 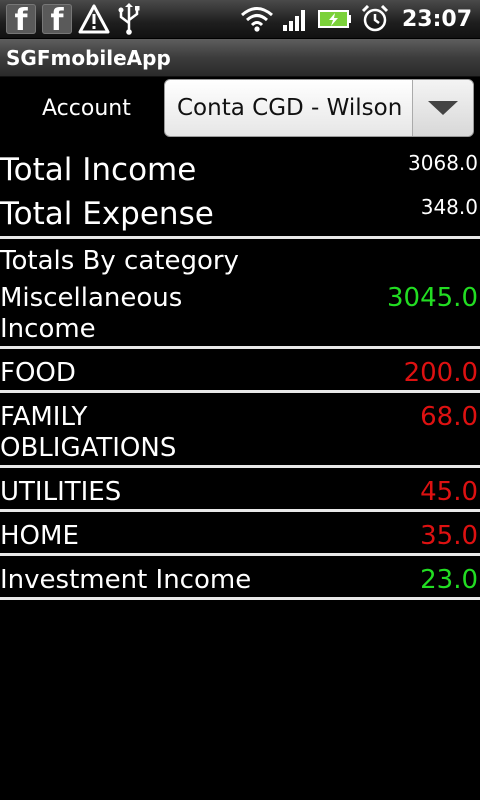 I want to click on account-spinner: Conta CGD - Wilson, so click(x=319, y=108).